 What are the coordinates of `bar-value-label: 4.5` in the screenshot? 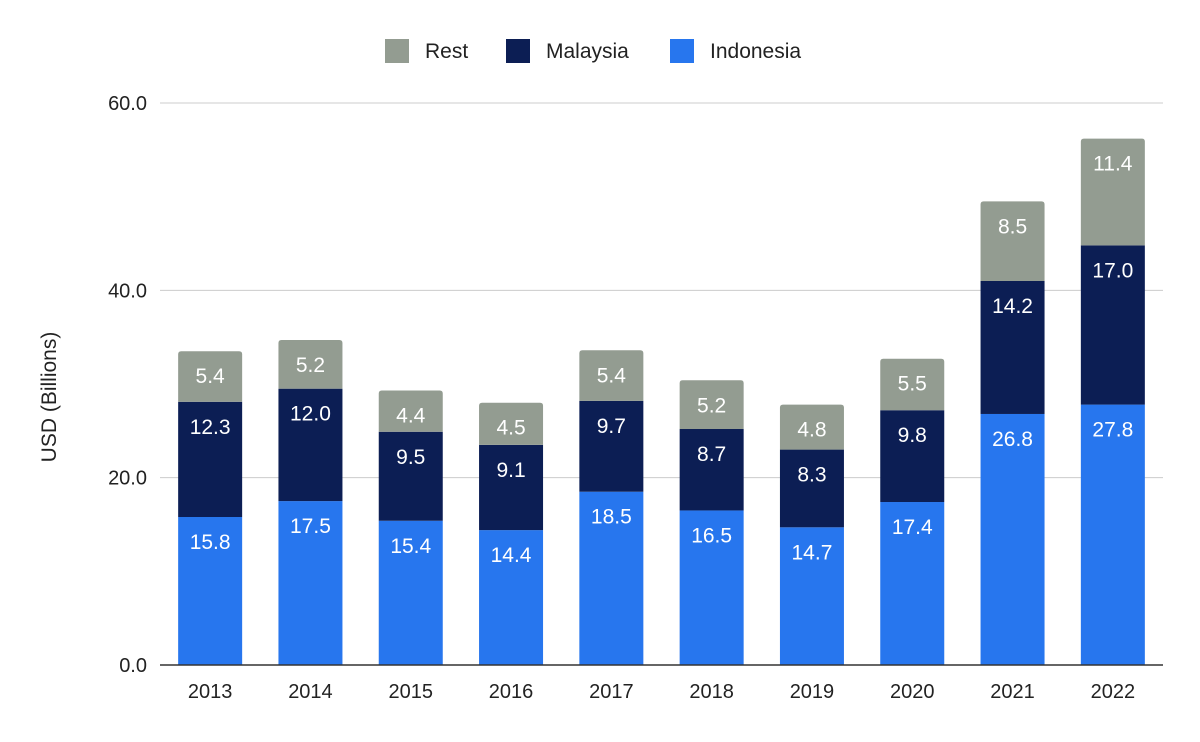 It's located at (510, 428).